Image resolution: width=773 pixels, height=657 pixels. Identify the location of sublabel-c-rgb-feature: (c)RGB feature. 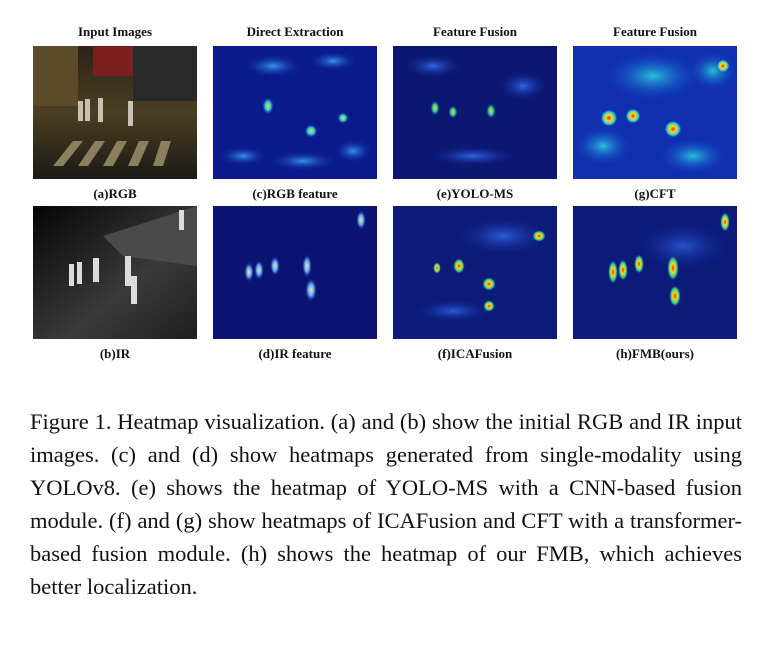
(295, 193).